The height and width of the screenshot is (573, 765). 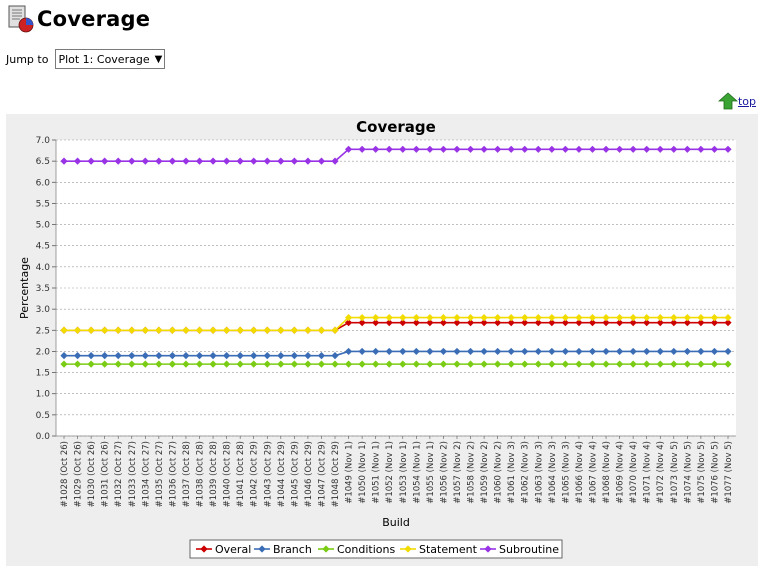 I want to click on page-header: Coverage, so click(x=79, y=19).